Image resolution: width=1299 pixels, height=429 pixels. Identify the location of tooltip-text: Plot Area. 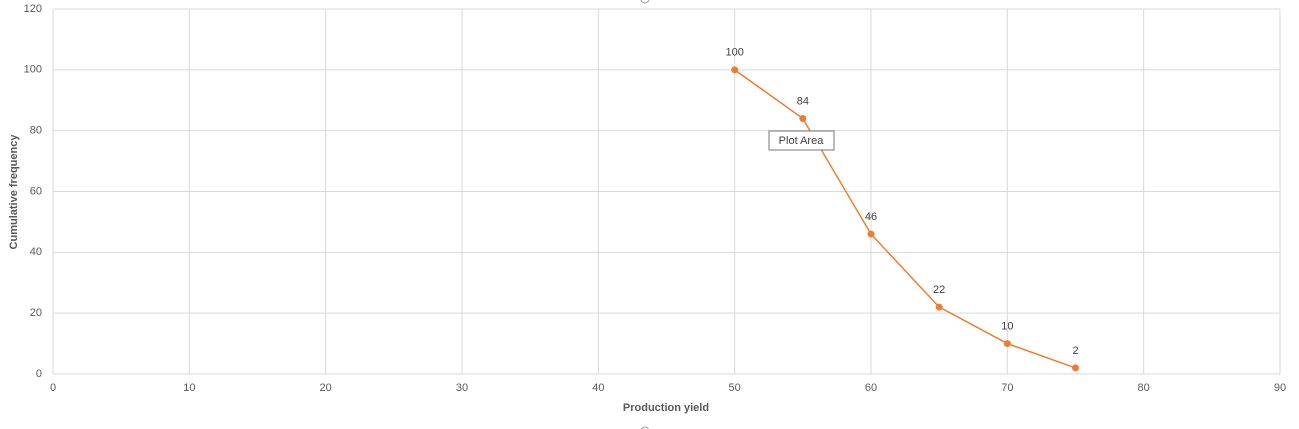
(802, 141).